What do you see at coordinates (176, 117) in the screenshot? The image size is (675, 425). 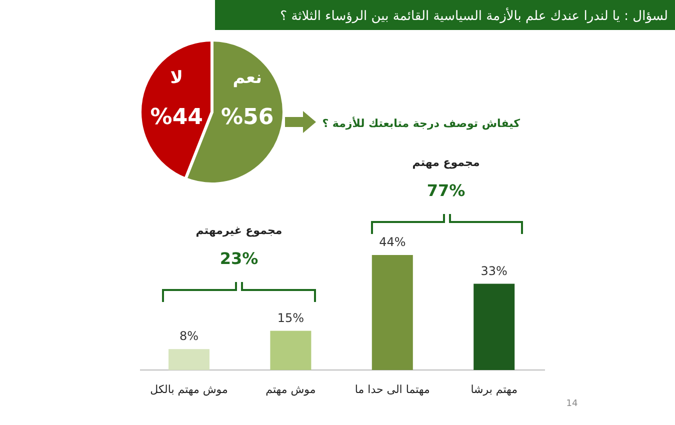 I see `data-label: %44` at bounding box center [176, 117].